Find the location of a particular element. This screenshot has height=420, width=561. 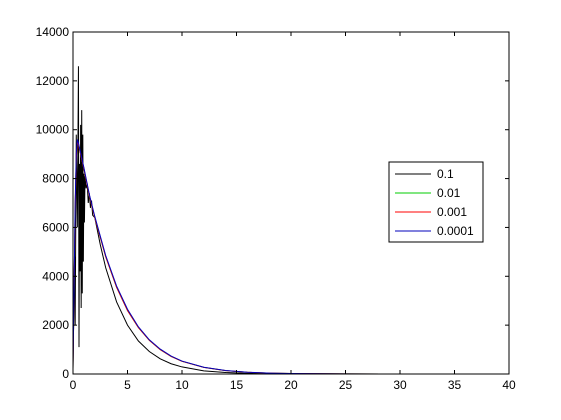

y-tick-label-0: 0 is located at coordinates (65, 374).